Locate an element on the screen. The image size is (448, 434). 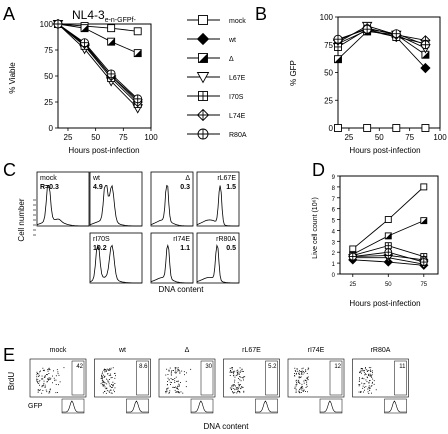
y-tick-label: 2 is located at coordinates (334, 254).